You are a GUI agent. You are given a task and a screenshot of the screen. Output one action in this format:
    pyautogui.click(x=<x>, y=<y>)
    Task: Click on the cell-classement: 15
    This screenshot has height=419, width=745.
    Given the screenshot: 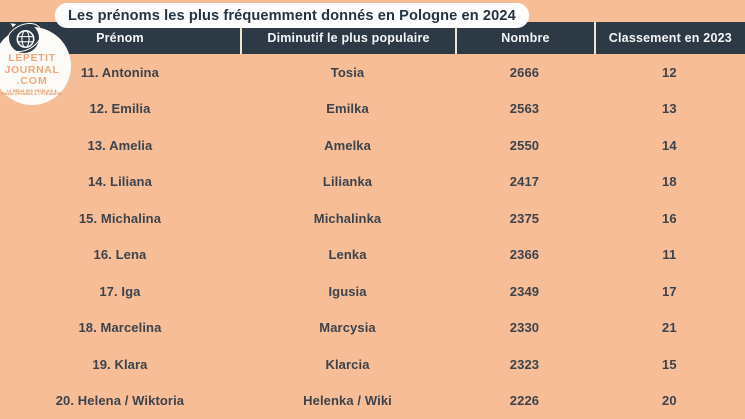 What is the action you would take?
    pyautogui.click(x=669, y=364)
    